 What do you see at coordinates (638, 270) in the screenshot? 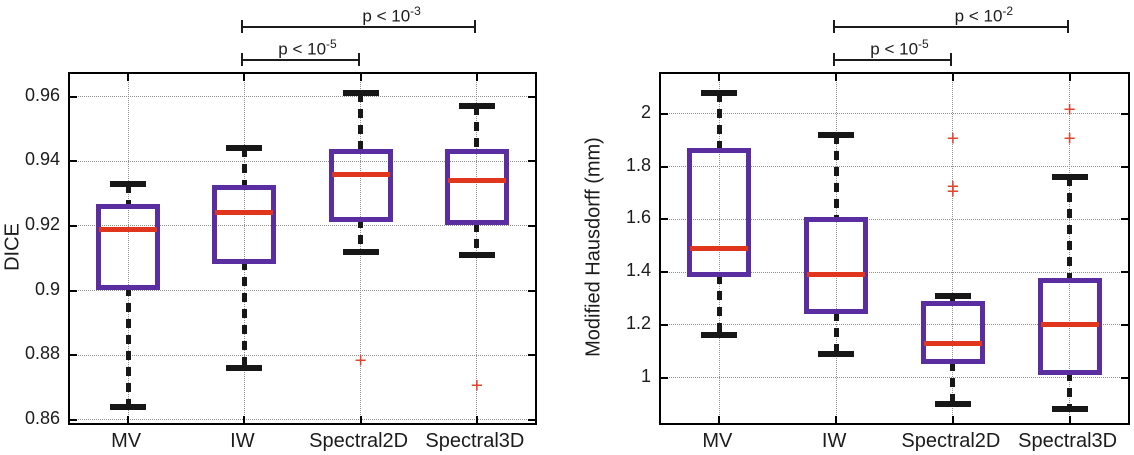
I see `y-tick-label: 1.4` at bounding box center [638, 270].